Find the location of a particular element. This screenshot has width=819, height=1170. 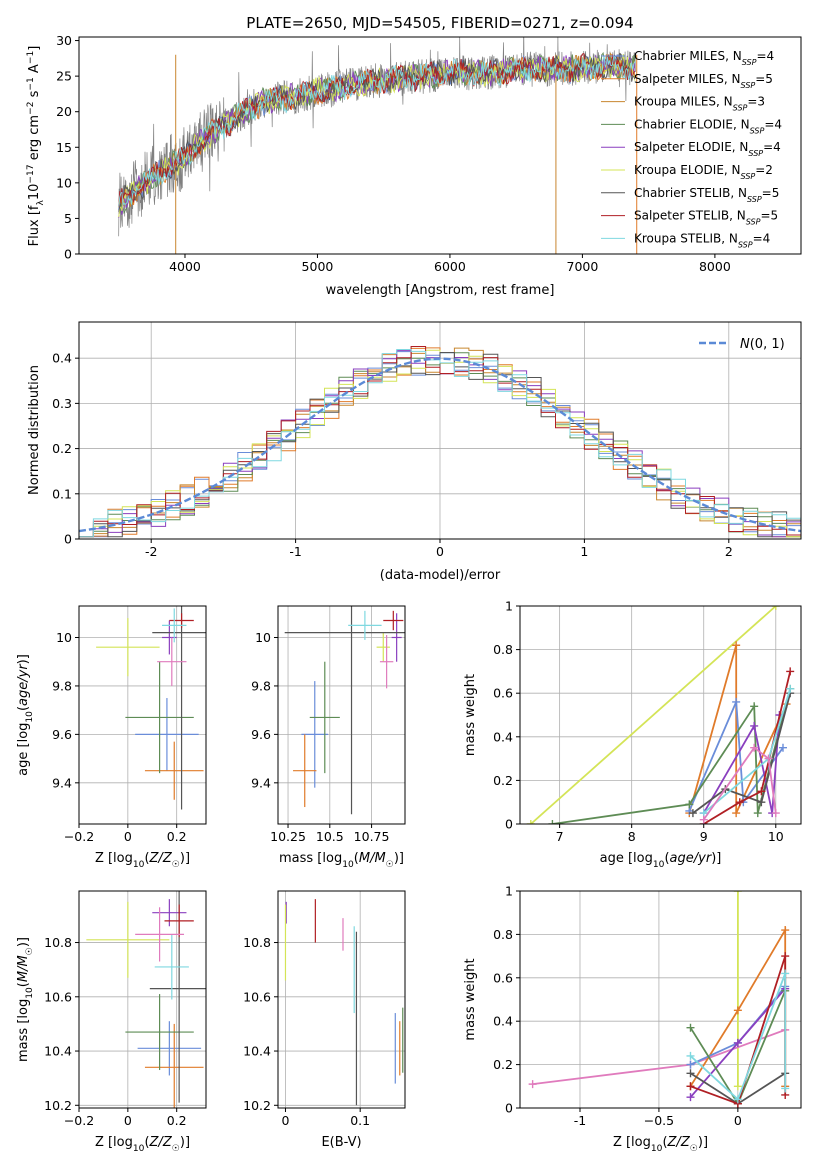

x-tick-label: -2 is located at coordinates (151, 551).